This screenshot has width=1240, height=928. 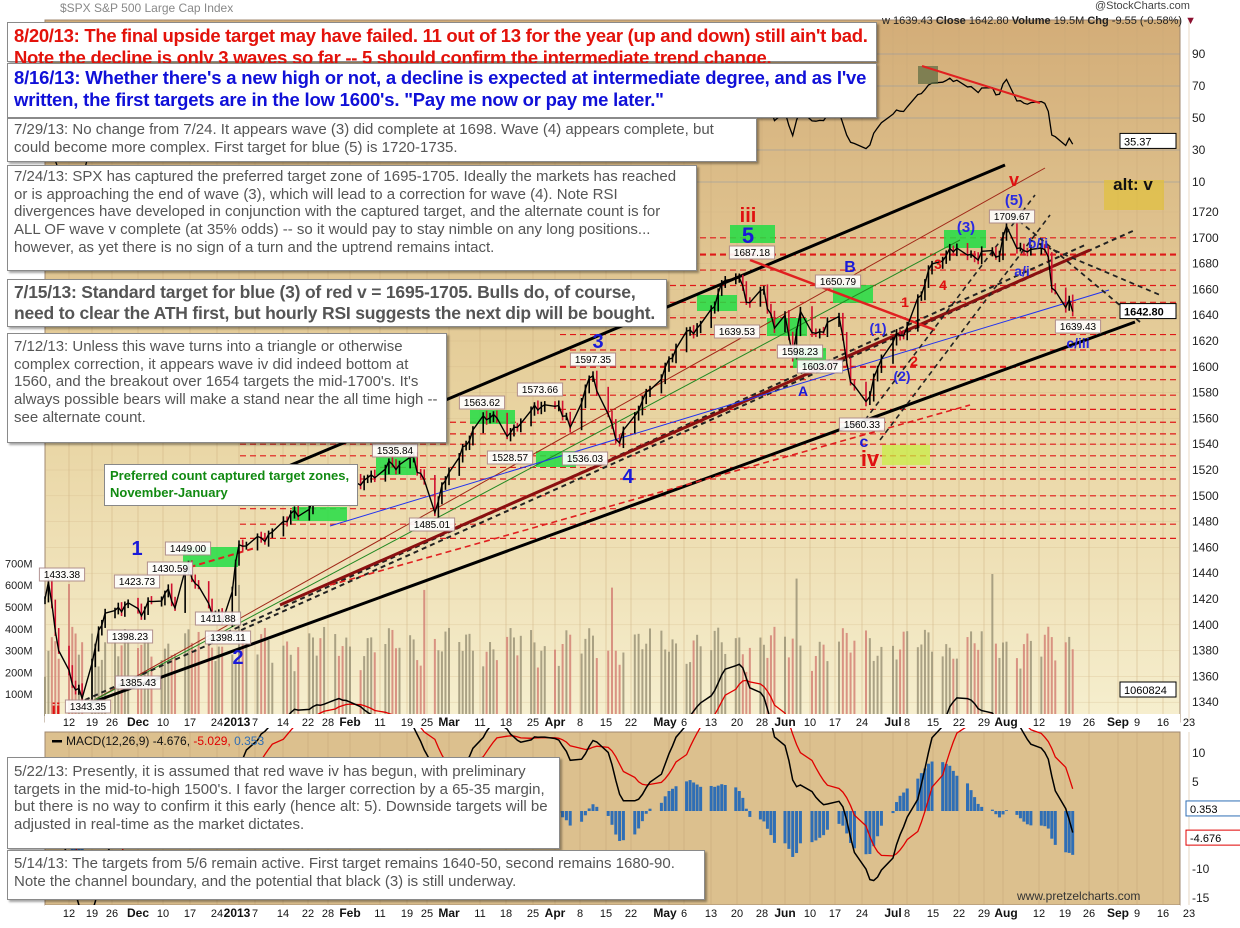 I want to click on x-tick-label: 9, so click(x=1137, y=914).